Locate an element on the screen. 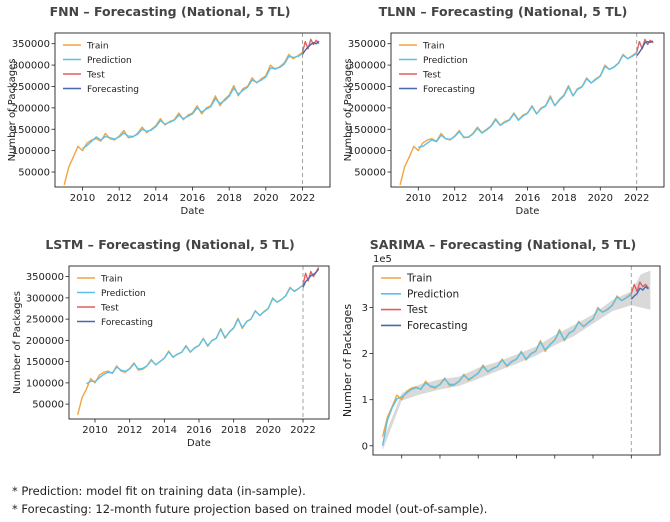 The height and width of the screenshot is (522, 670). confidence-band is located at coordinates (516, 360).